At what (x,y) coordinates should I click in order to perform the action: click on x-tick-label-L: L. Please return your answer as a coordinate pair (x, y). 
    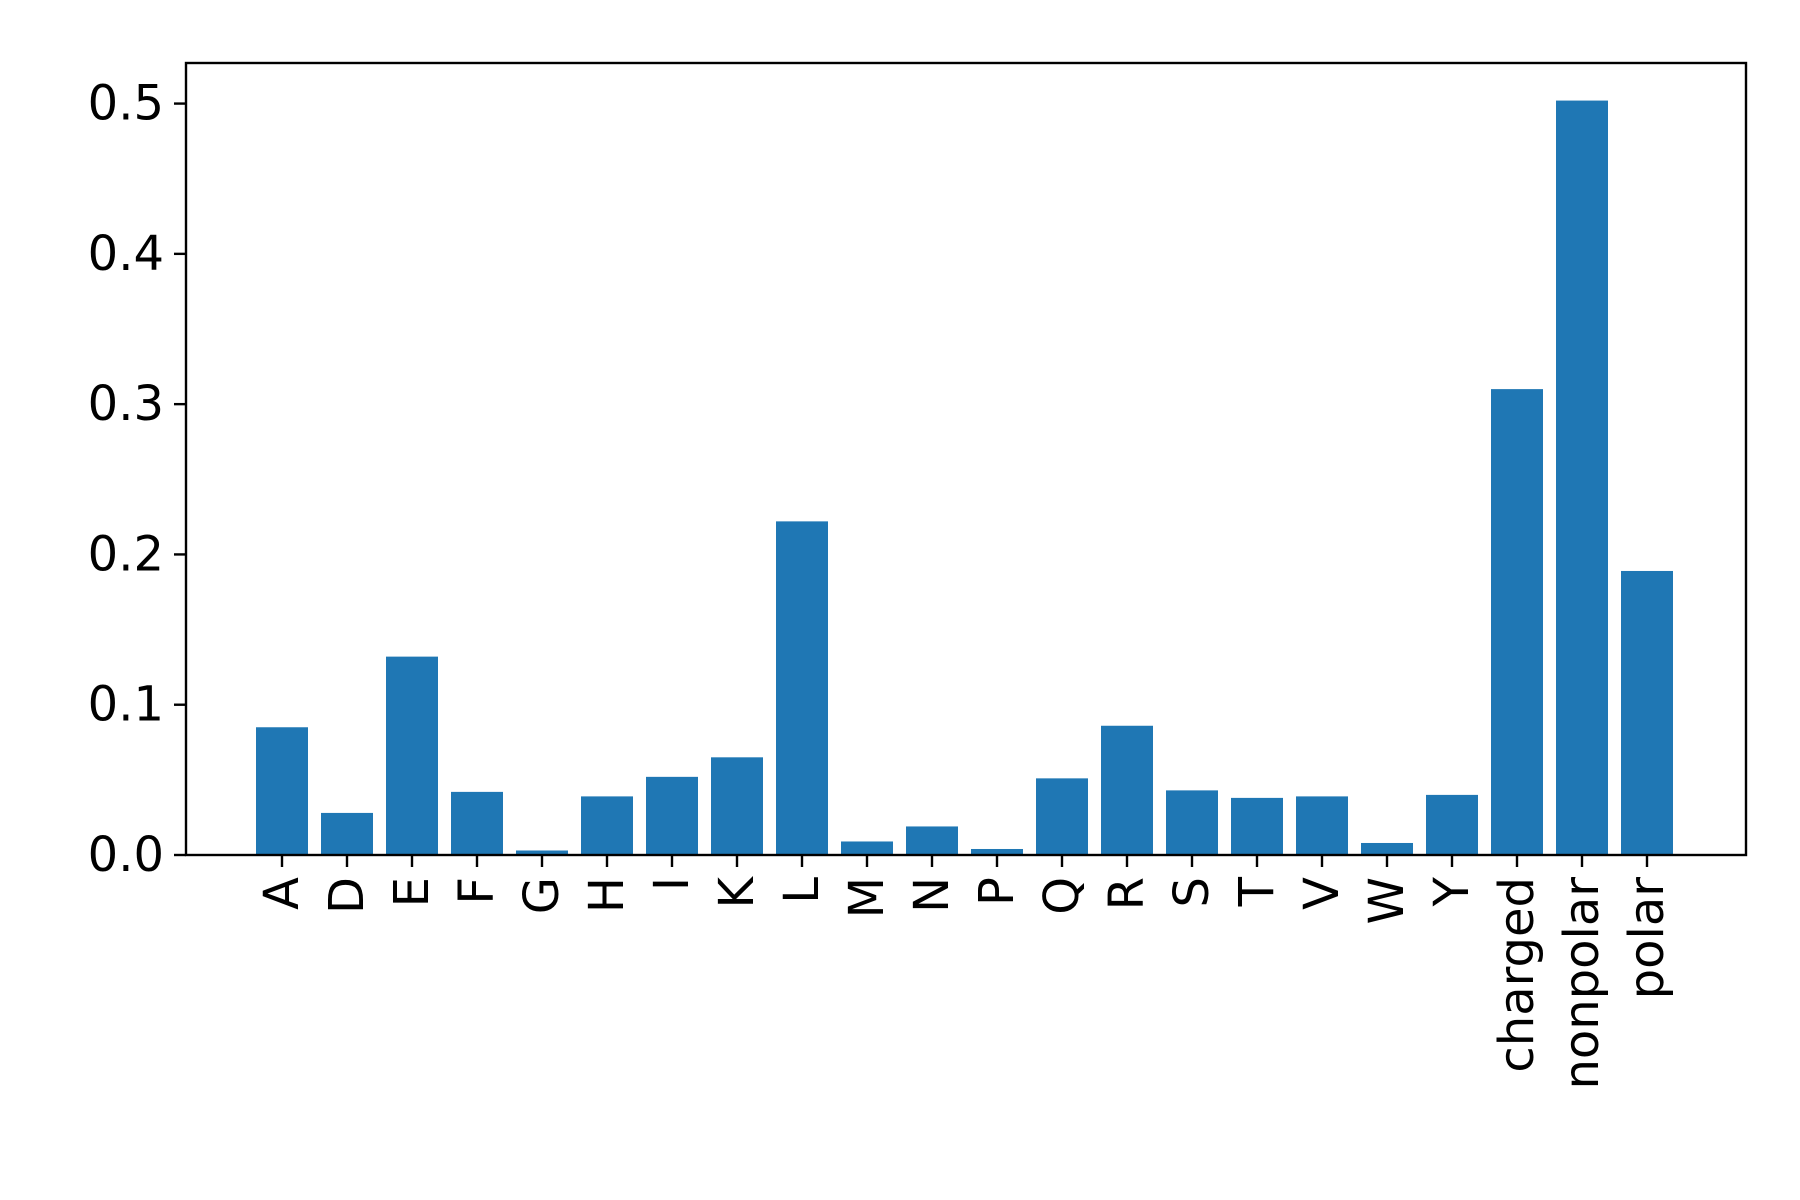
    Looking at the image, I should click on (802, 890).